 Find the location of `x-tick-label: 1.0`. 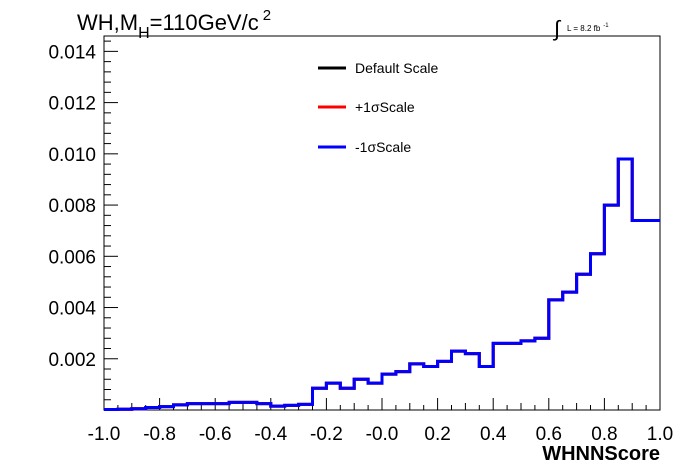

x-tick-label: 1.0 is located at coordinates (660, 434).